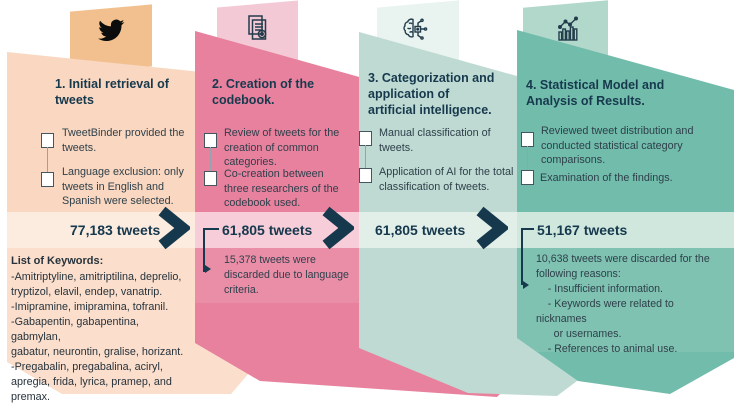 The height and width of the screenshot is (408, 737). Describe the element at coordinates (263, 92) in the screenshot. I see `column2-title: 2. Creation of the codebook.` at that location.